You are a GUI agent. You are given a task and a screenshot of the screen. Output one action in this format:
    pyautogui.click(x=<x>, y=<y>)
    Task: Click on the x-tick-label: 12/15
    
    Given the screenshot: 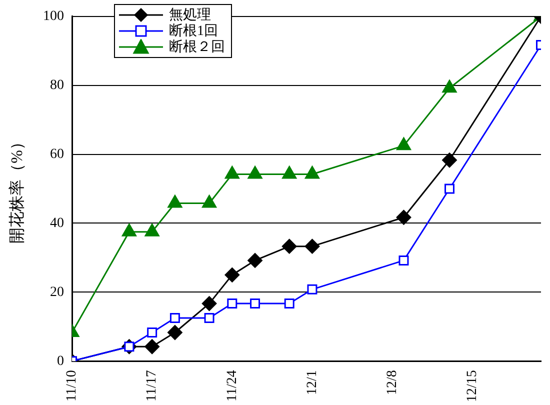 What is the action you would take?
    pyautogui.click(x=472, y=386)
    